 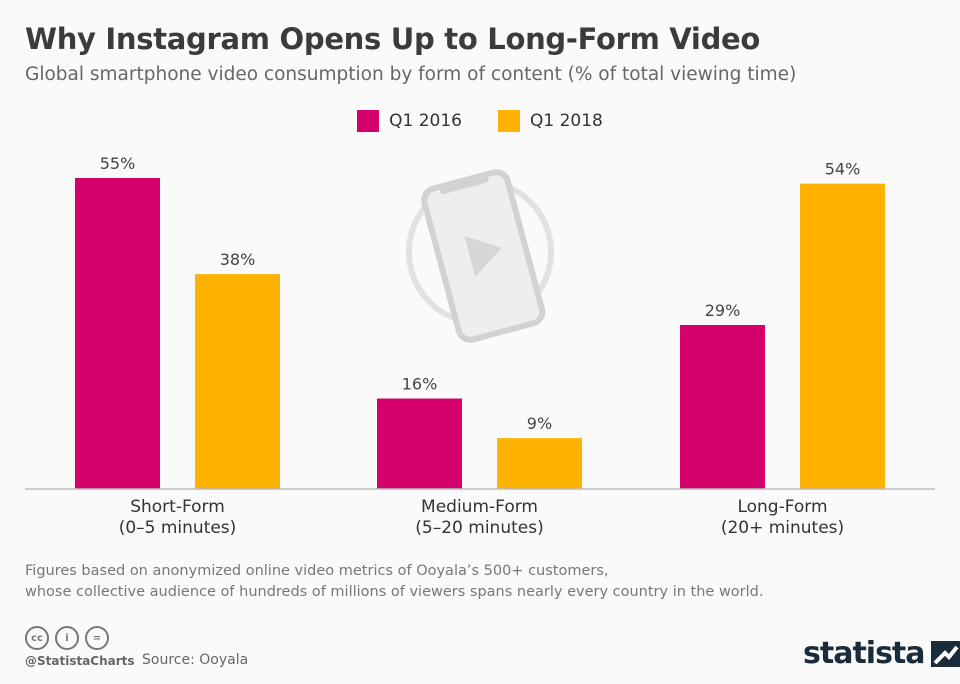 I want to click on legend-item-q1-2018: Q1 2018, so click(x=550, y=121).